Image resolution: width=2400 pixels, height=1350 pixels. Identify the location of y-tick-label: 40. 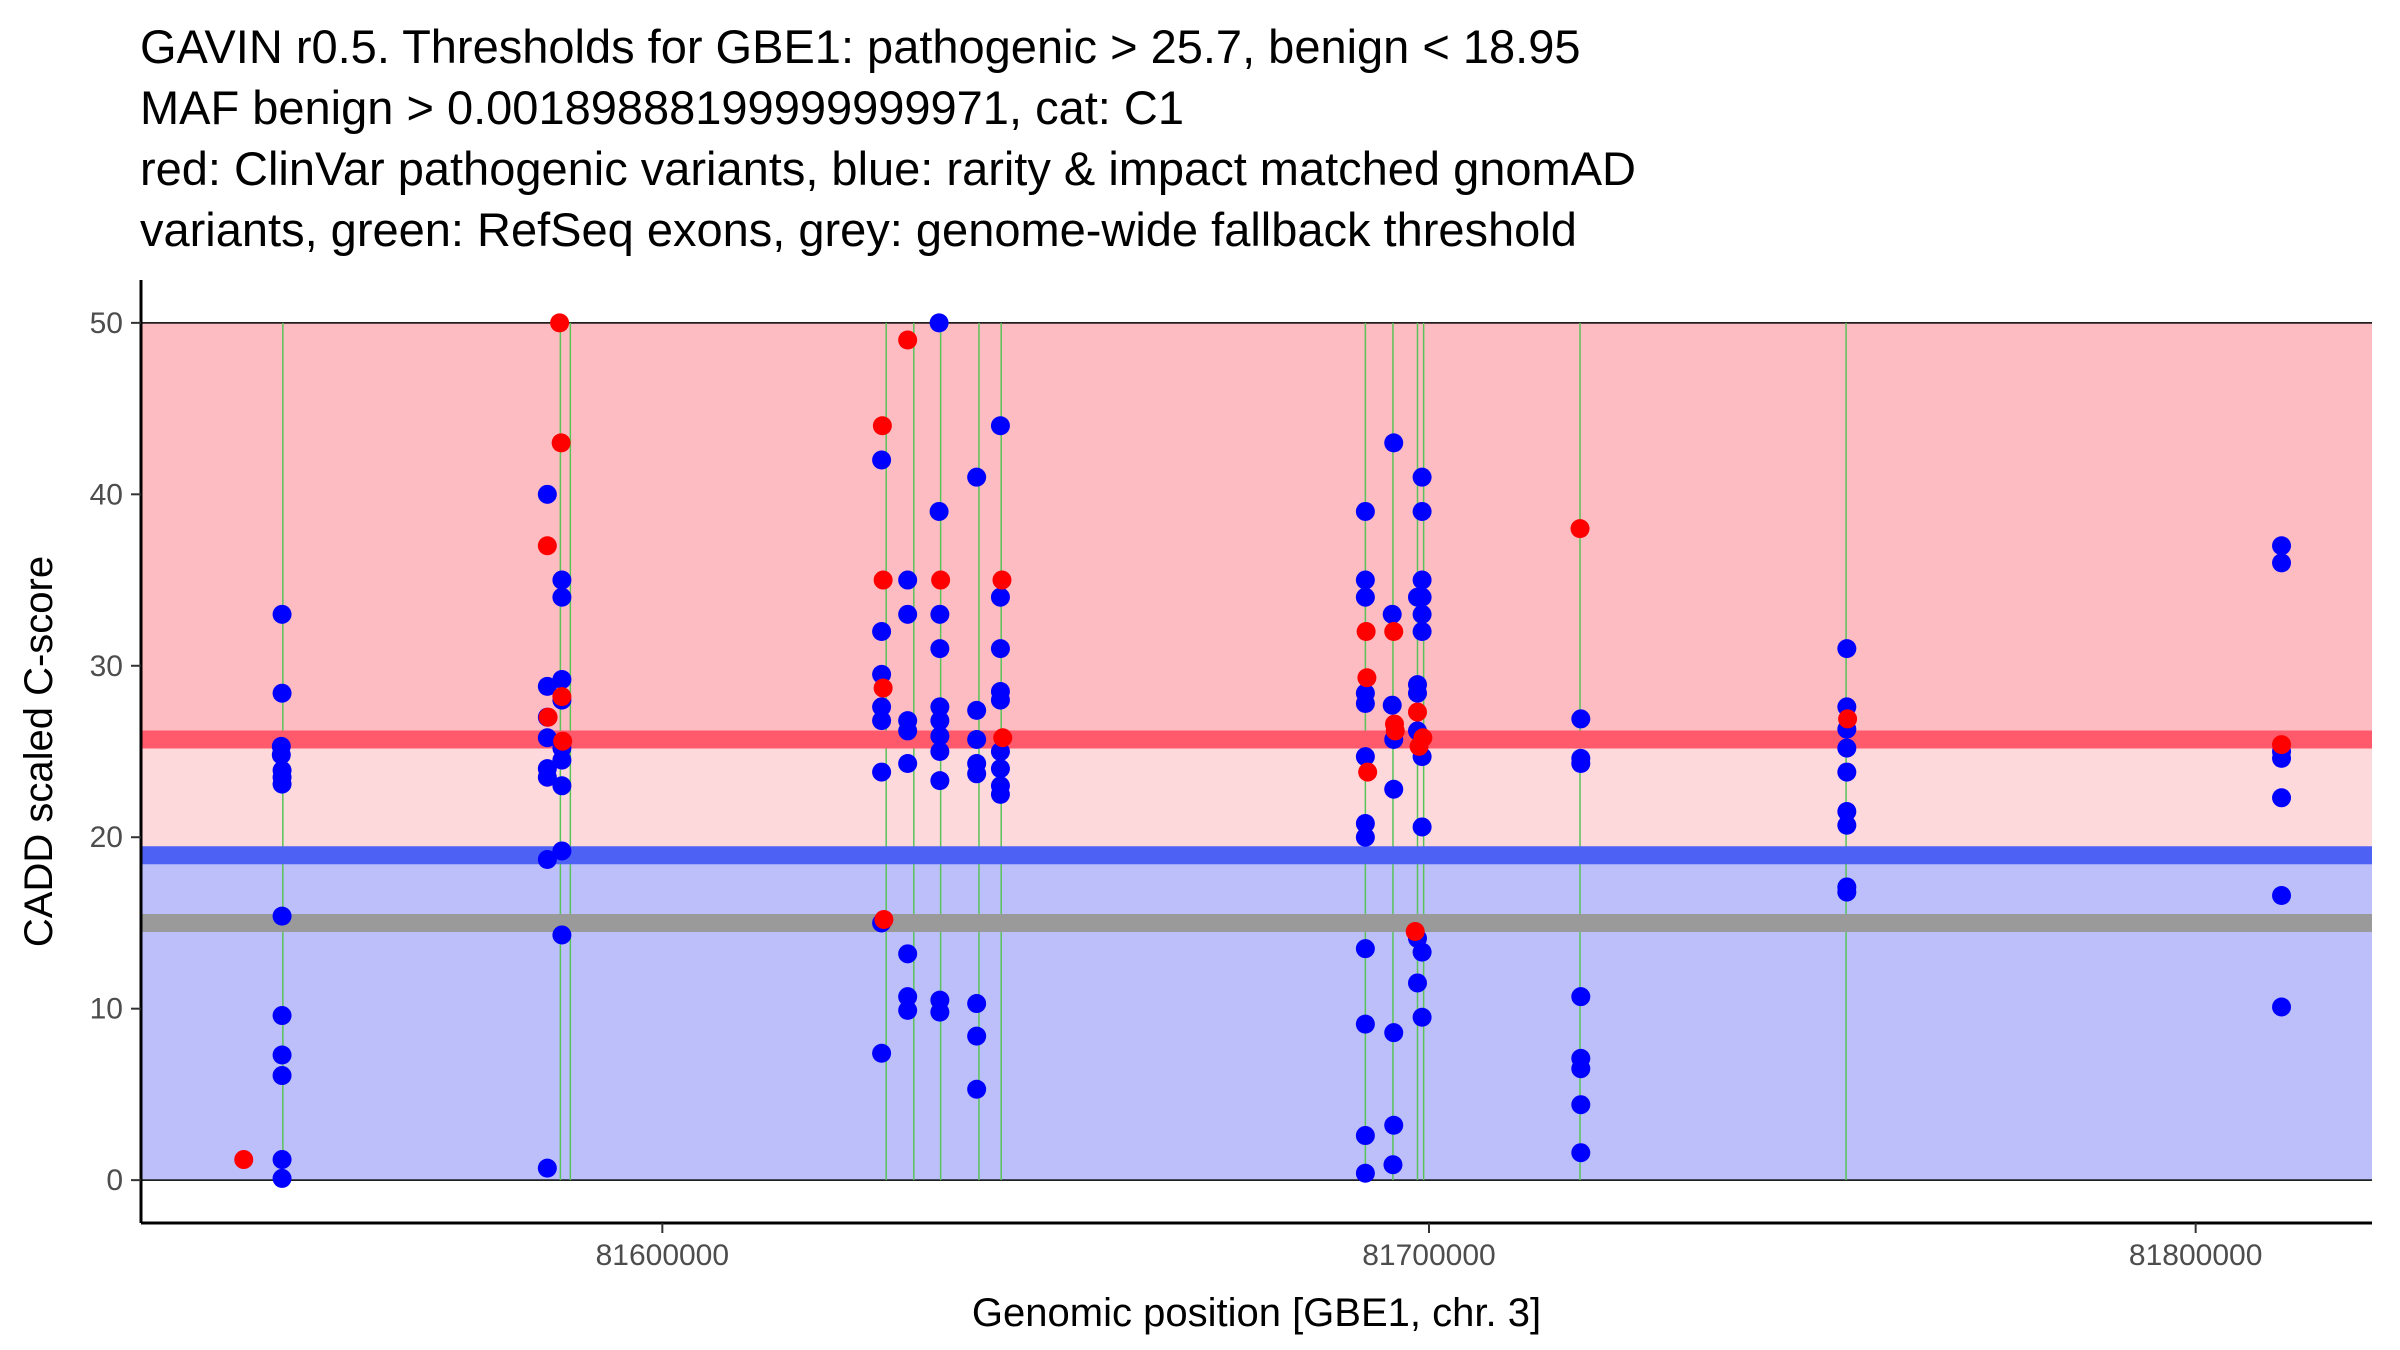
(106, 494).